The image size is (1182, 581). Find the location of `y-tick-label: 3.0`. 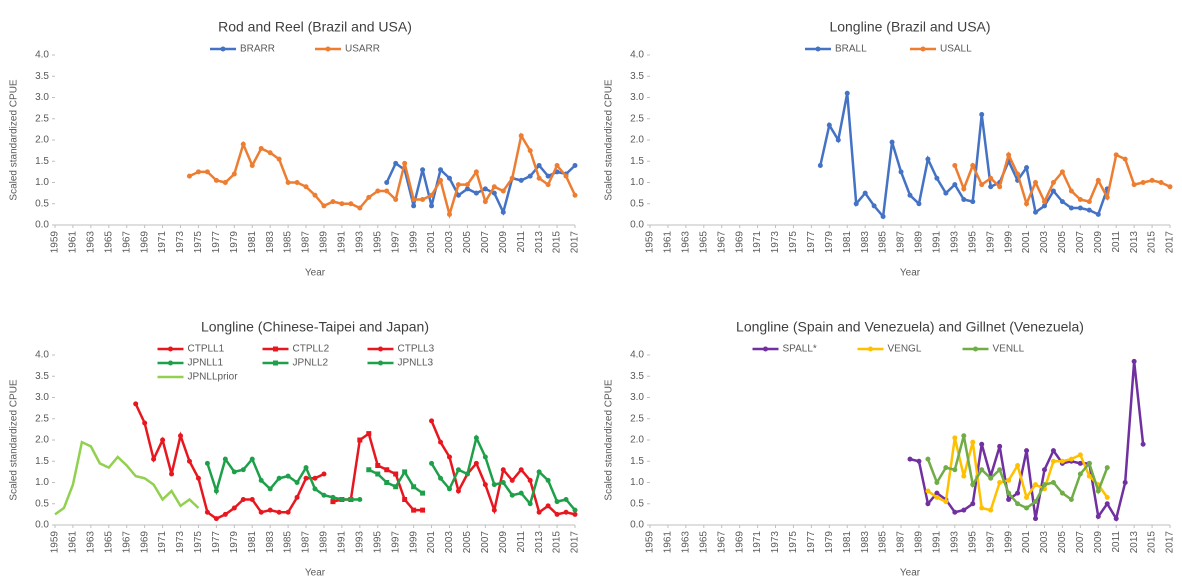

y-tick-label: 3.0 is located at coordinates (637, 97).